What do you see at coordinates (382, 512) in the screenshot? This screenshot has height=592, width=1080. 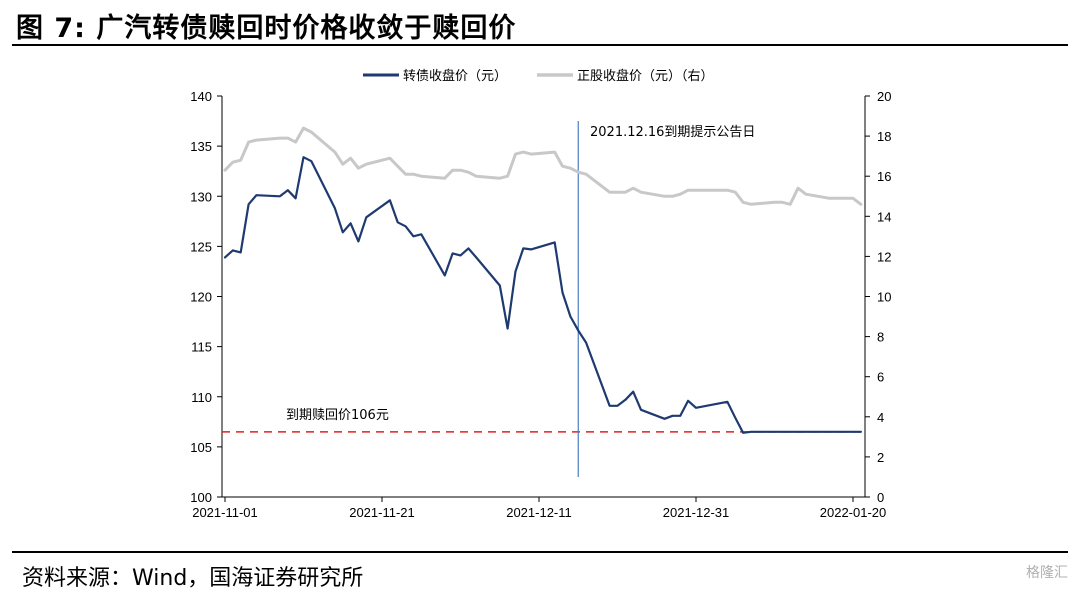 I see `x-tick-label: 2021-11-21` at bounding box center [382, 512].